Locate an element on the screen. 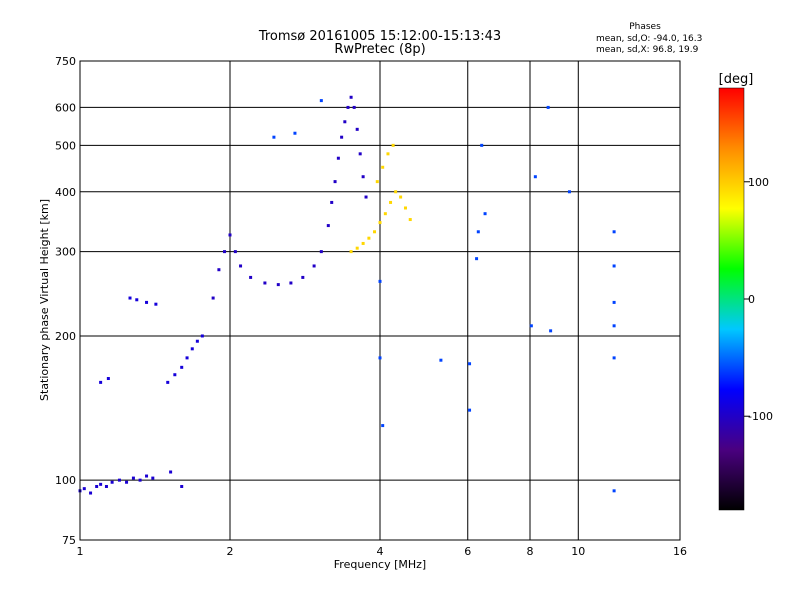 The width and height of the screenshot is (800, 600). colorbar-tick-label: -100 is located at coordinates (760, 416).